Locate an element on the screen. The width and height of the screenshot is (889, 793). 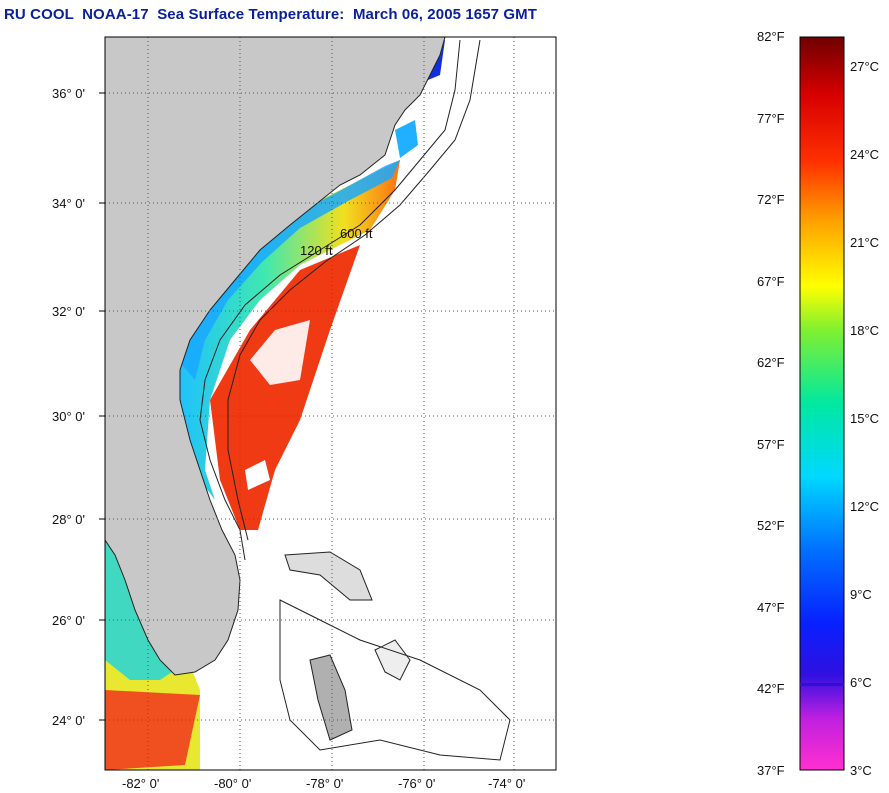
cb-f-37: 37°F is located at coordinates (771, 770).